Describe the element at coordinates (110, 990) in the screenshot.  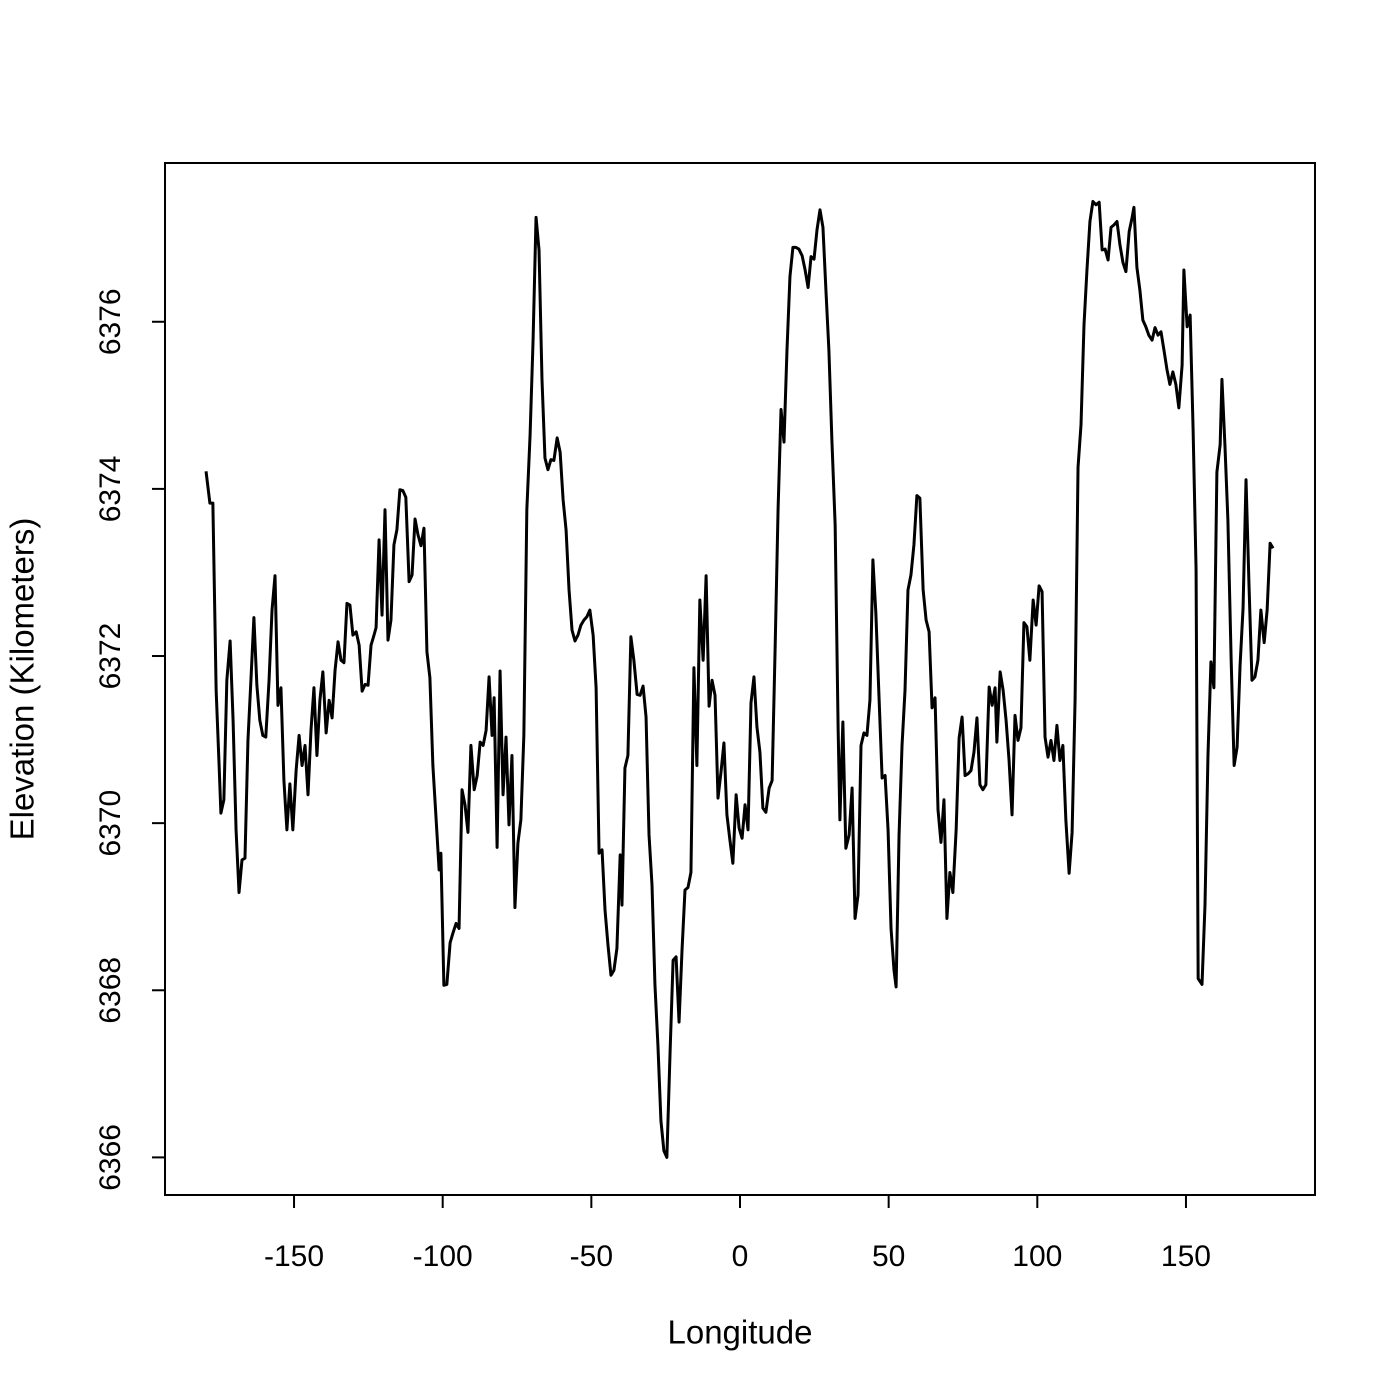
I see `y-tick-label: 6368` at that location.